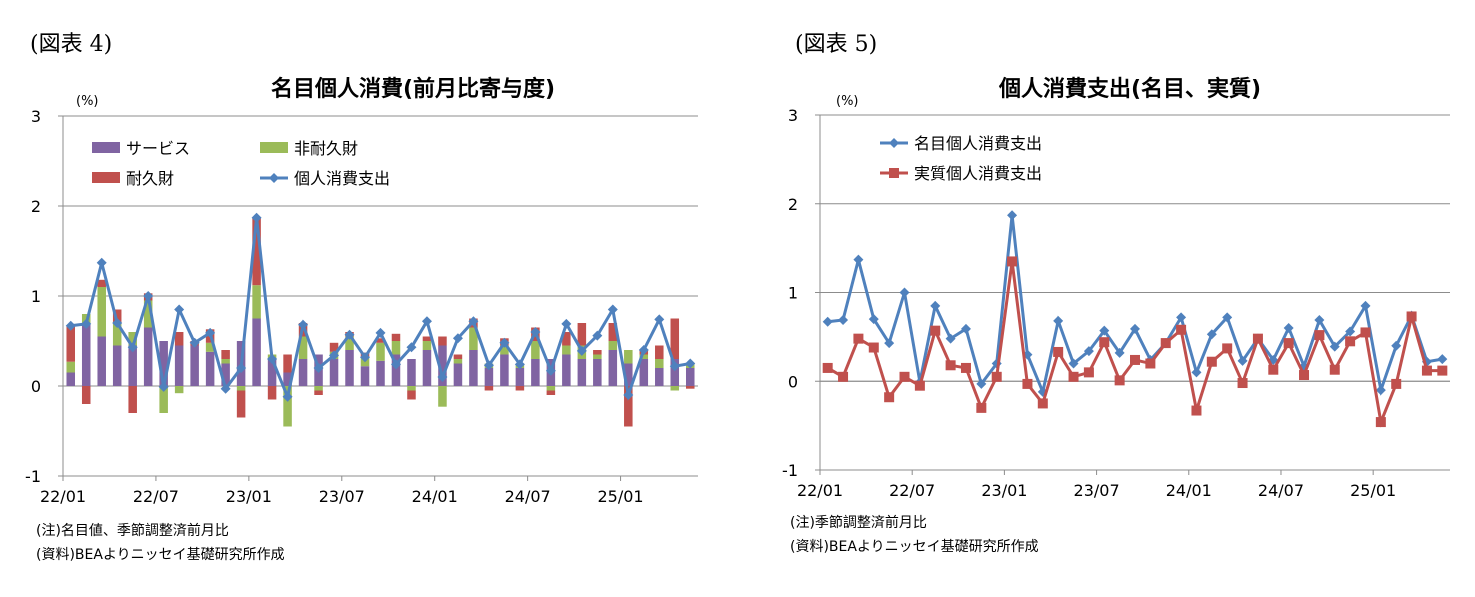 This screenshot has height=597, width=1475. What do you see at coordinates (790, 470) in the screenshot?
I see `y-tick-label: -1` at bounding box center [790, 470].